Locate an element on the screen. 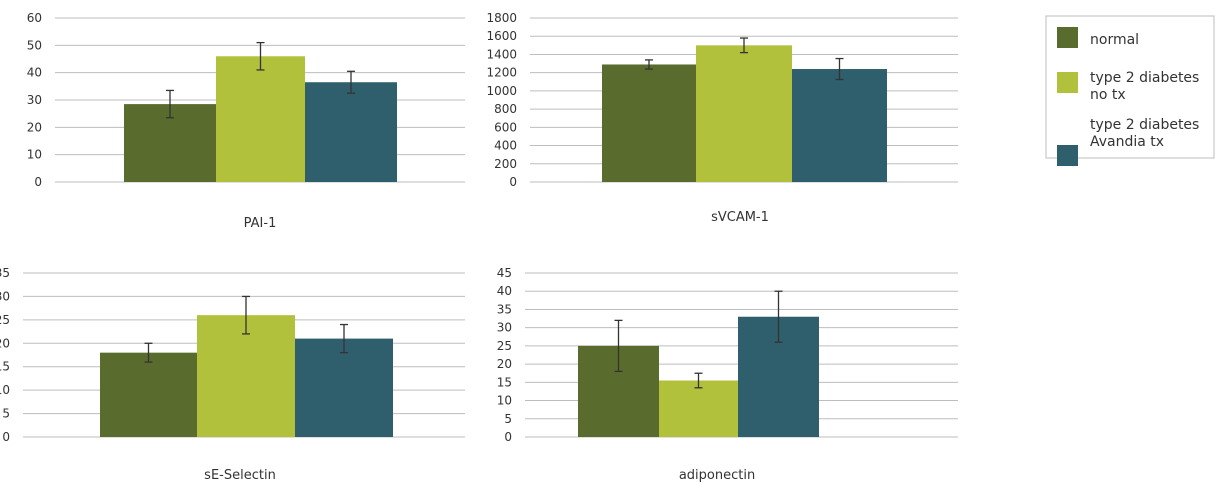 The image size is (1215, 485). legend-label: normal is located at coordinates (1114, 40).